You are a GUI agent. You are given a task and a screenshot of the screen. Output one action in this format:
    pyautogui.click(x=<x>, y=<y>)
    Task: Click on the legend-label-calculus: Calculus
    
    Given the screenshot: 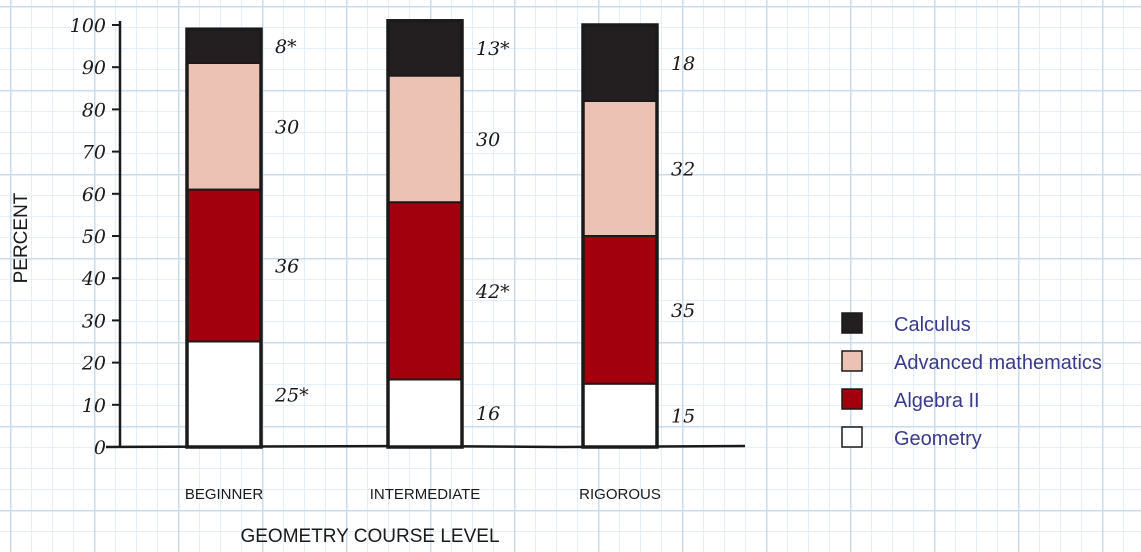 What is the action you would take?
    pyautogui.click(x=932, y=325)
    